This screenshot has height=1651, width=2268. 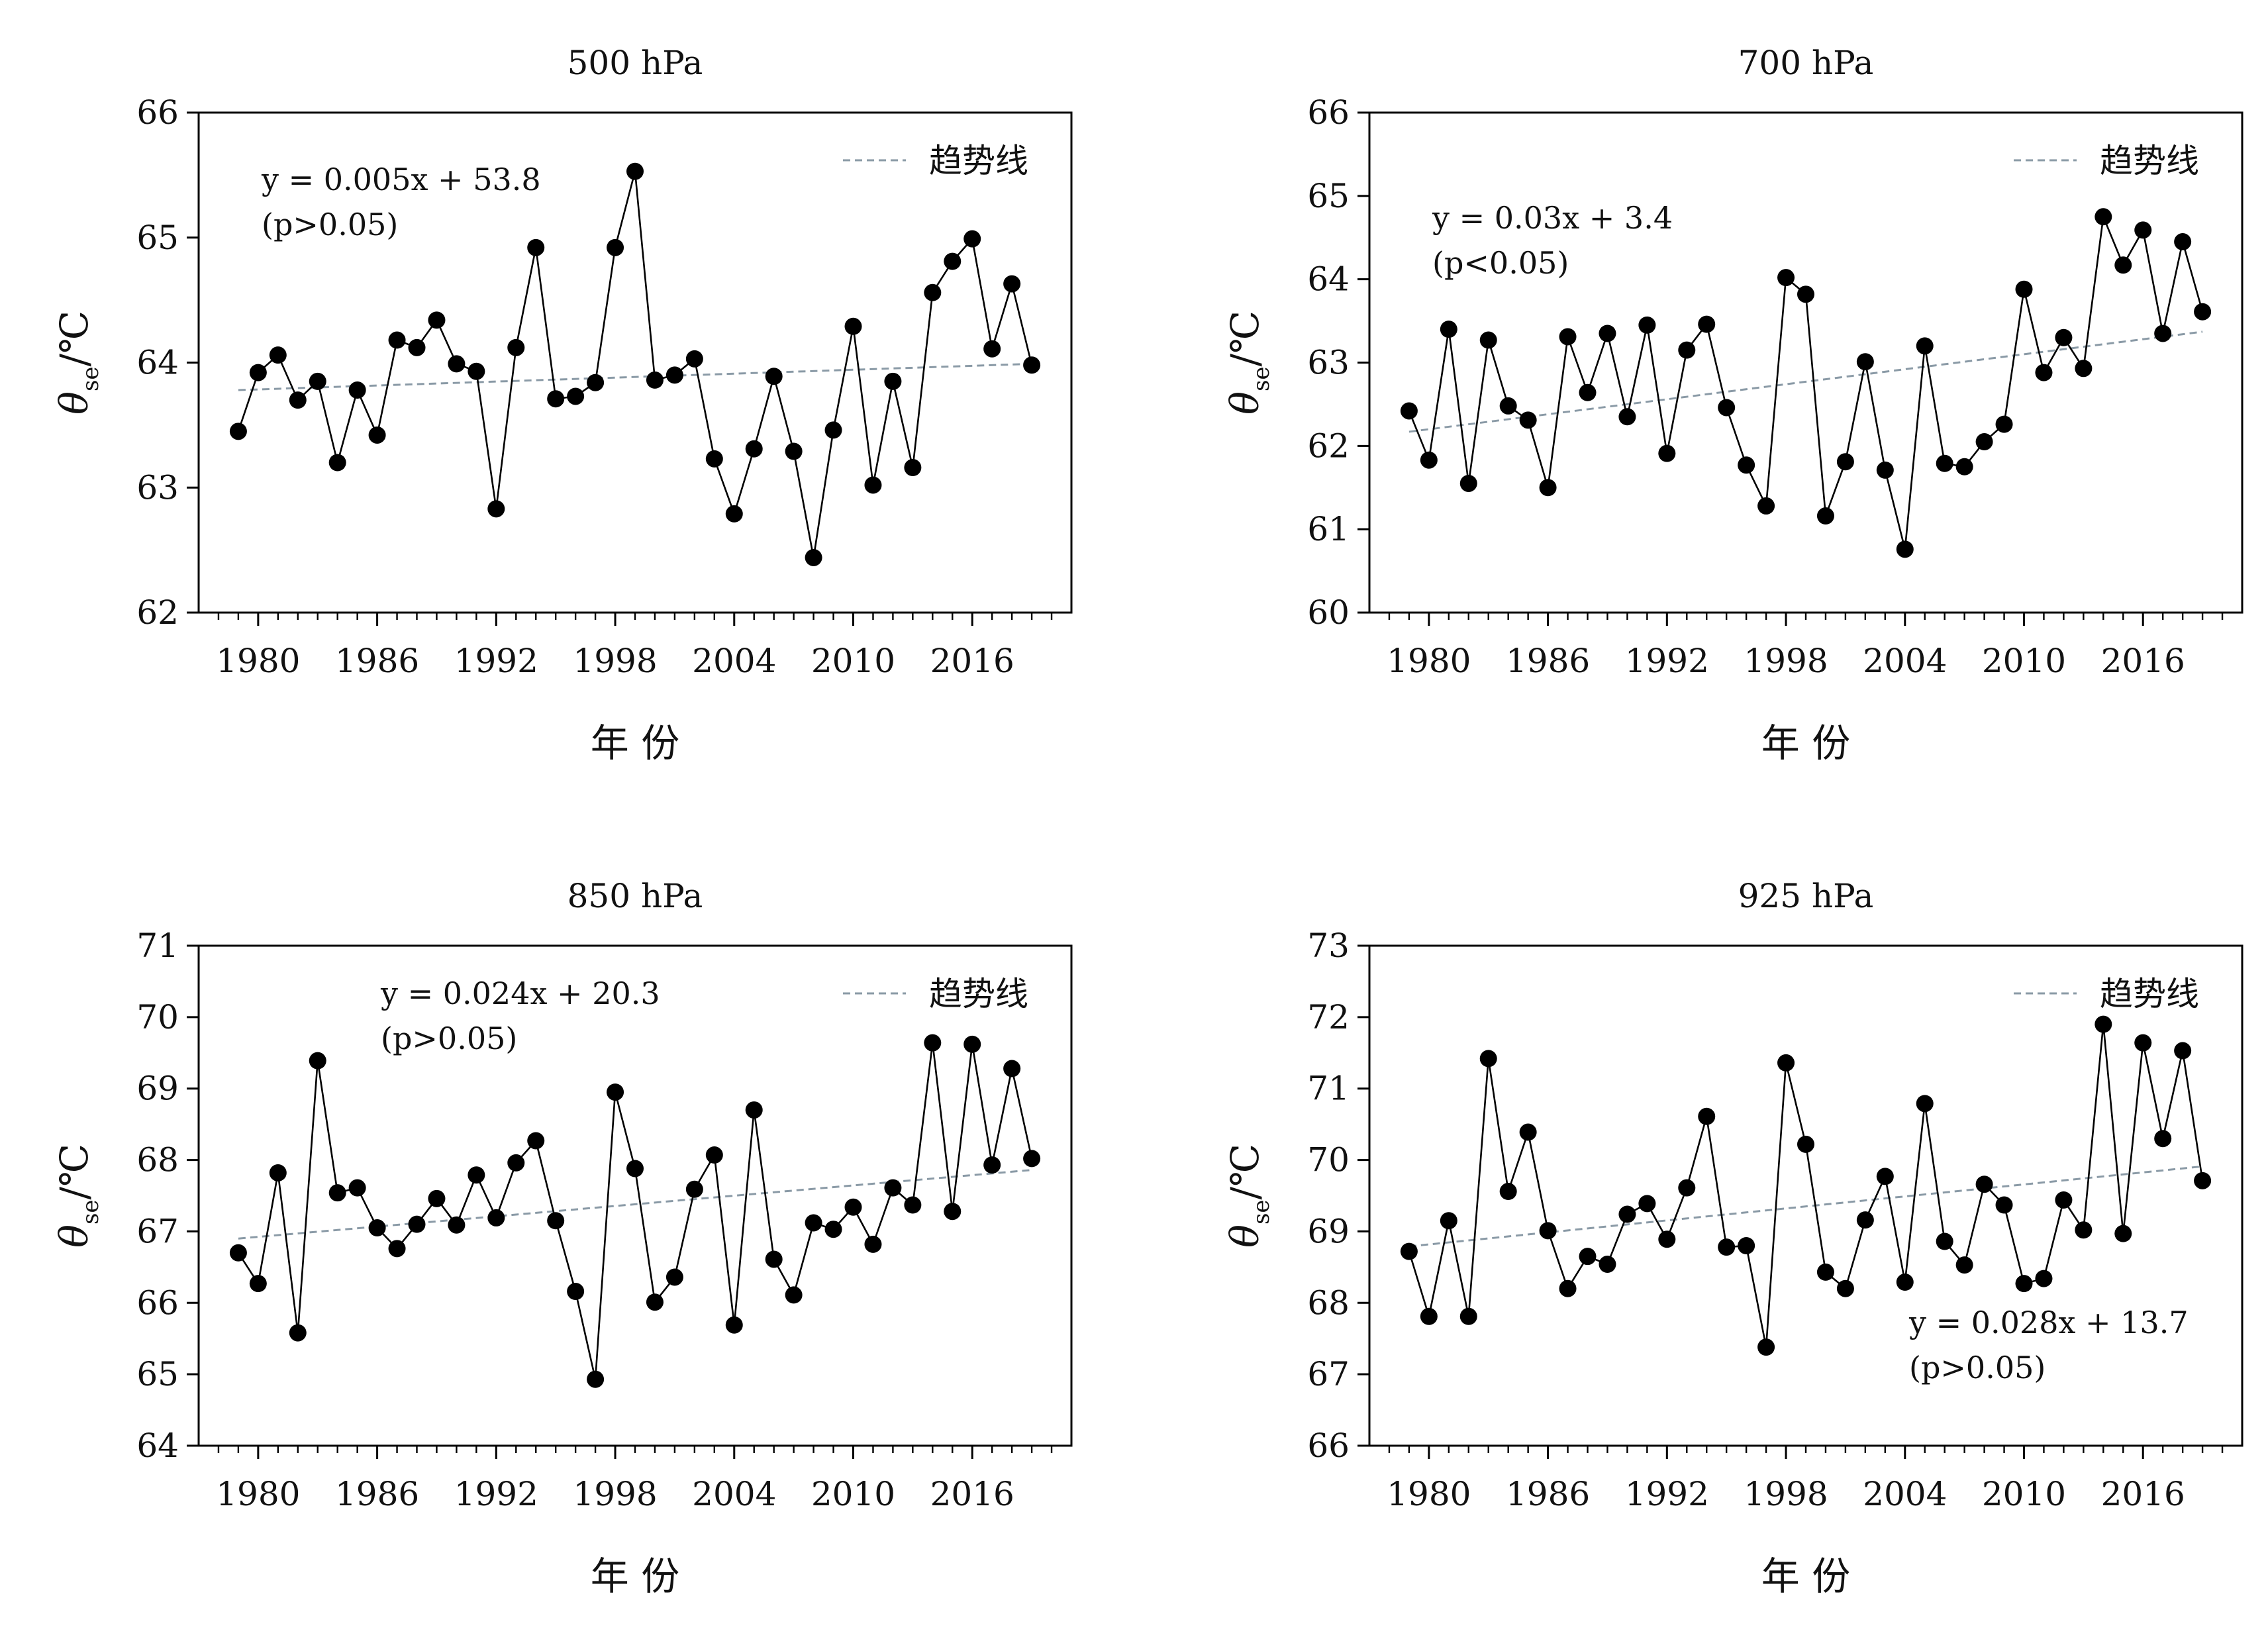 What do you see at coordinates (635, 63) in the screenshot?
I see `chart-title: 500 hPa` at bounding box center [635, 63].